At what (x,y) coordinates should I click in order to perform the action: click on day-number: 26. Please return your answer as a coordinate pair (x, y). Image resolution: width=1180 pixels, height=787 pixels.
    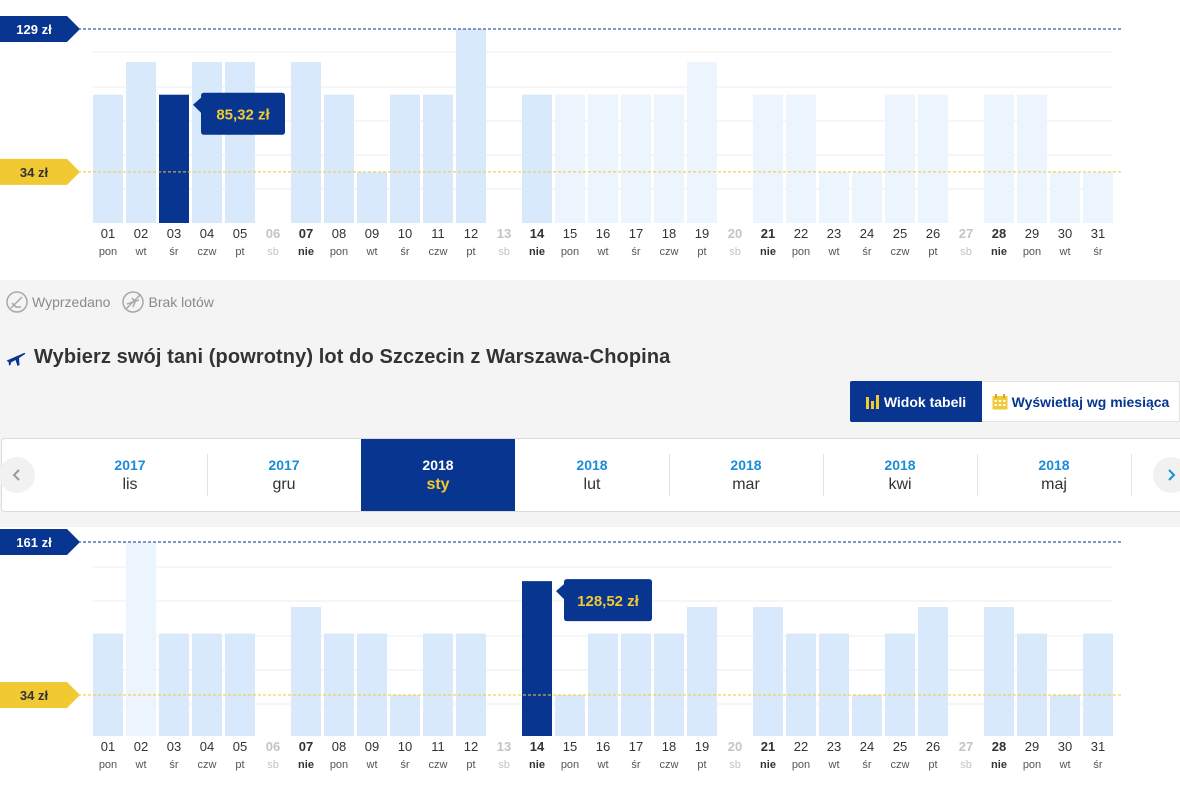
    Looking at the image, I should click on (933, 746).